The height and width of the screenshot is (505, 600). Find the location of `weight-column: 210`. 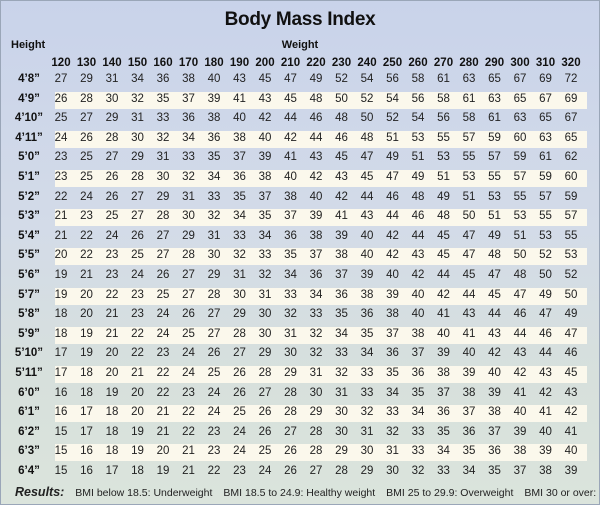

weight-column: 210 is located at coordinates (290, 63).